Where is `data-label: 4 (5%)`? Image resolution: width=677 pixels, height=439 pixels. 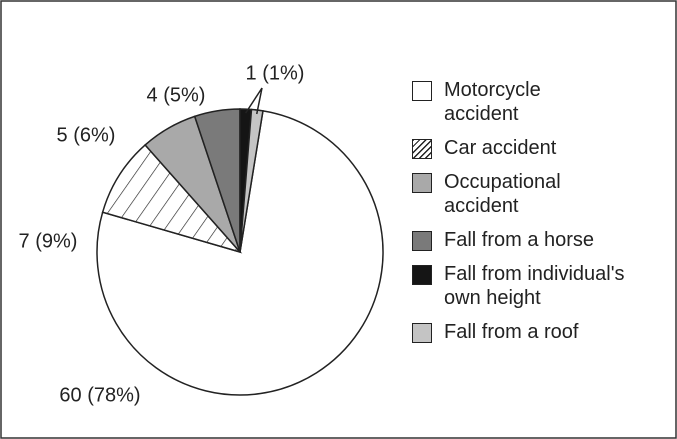
data-label: 4 (5%) is located at coordinates (176, 95).